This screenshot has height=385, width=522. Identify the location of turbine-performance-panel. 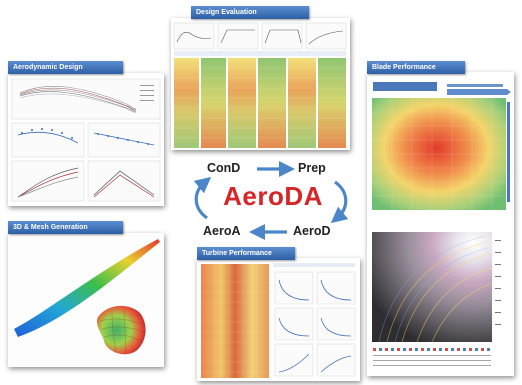
(278, 319).